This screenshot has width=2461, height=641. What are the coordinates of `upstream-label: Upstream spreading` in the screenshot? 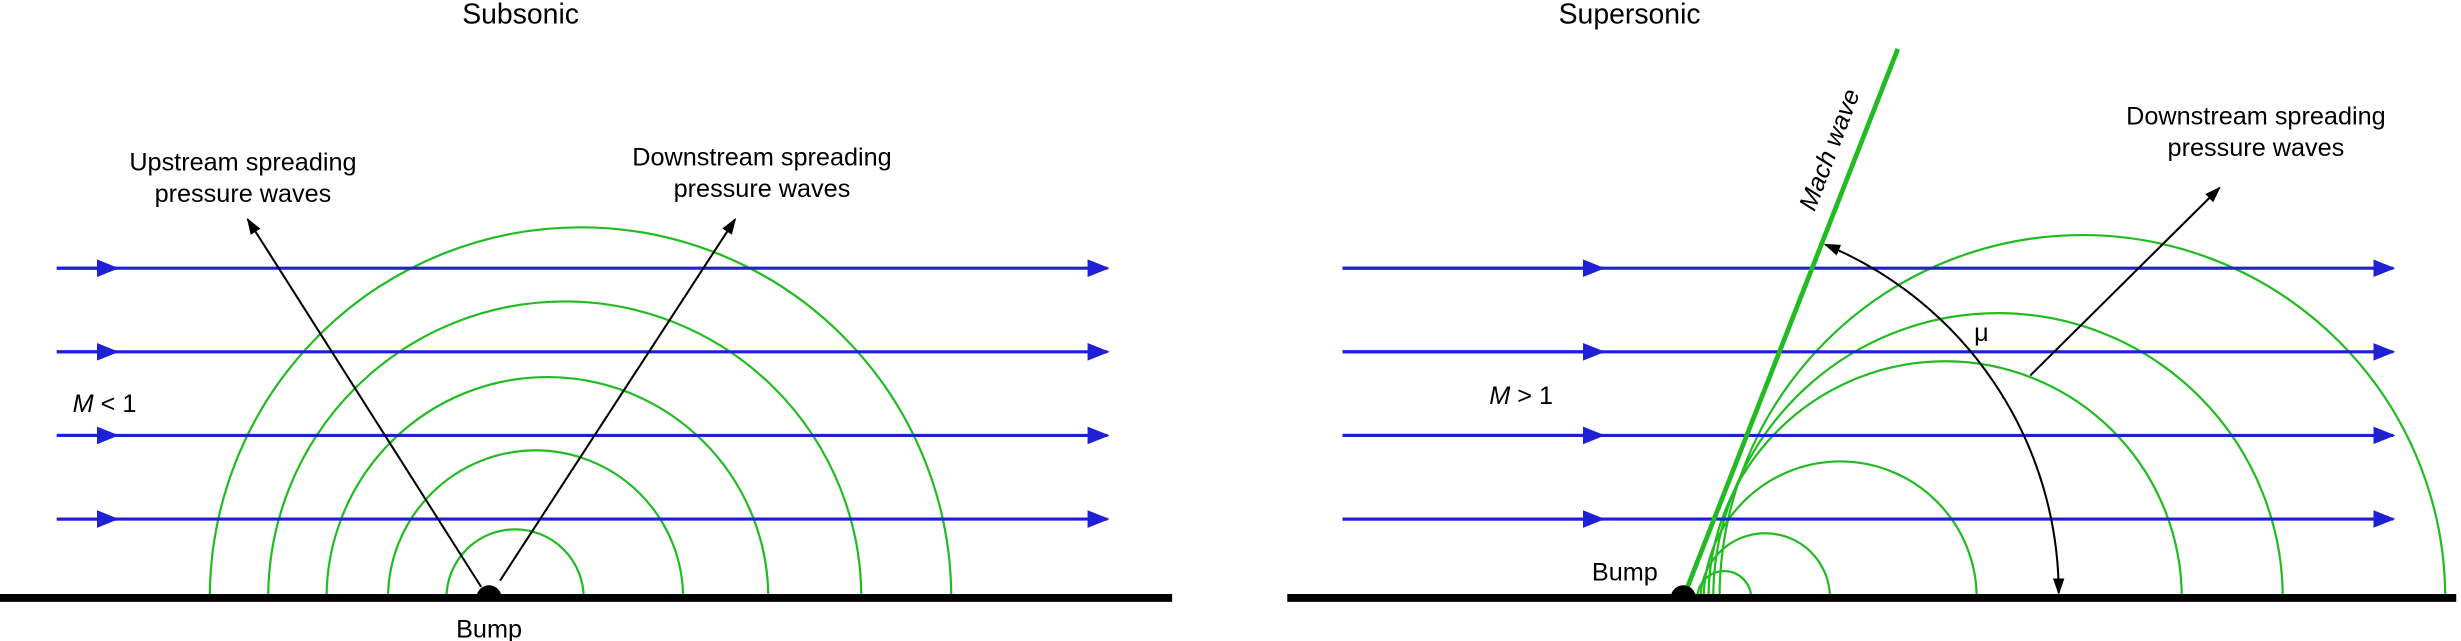 It's located at (242, 162).